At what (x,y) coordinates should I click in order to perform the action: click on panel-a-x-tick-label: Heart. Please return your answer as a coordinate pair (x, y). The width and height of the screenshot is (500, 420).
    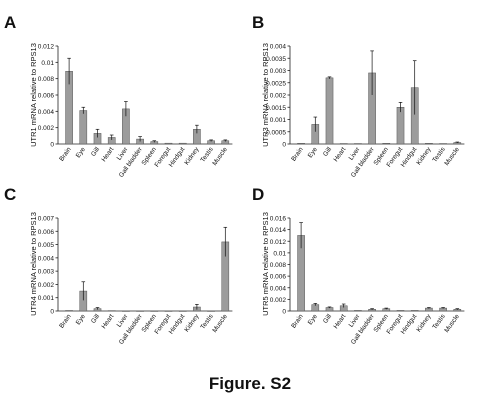
    Looking at the image, I should click on (107, 154).